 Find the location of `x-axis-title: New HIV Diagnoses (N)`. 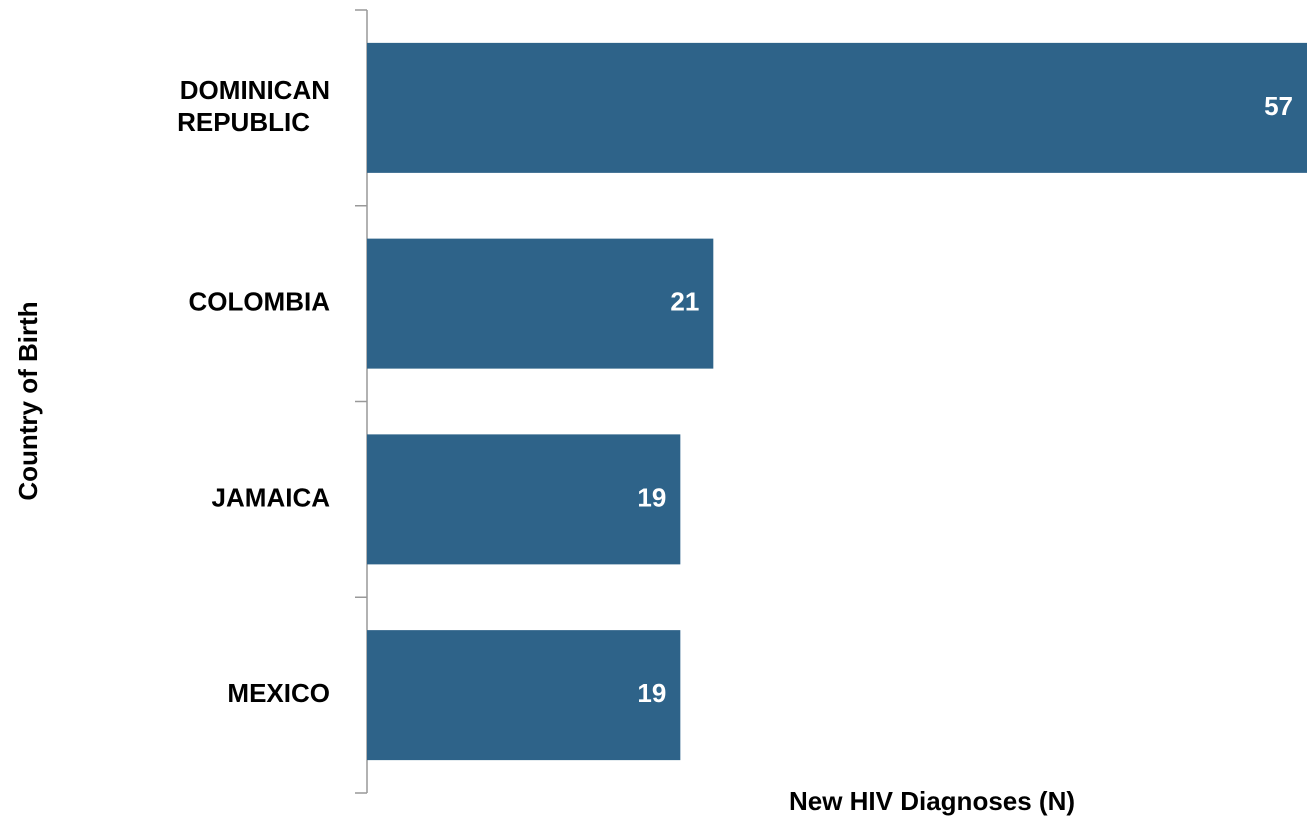

x-axis-title: New HIV Diagnoses (N) is located at coordinates (932, 801).